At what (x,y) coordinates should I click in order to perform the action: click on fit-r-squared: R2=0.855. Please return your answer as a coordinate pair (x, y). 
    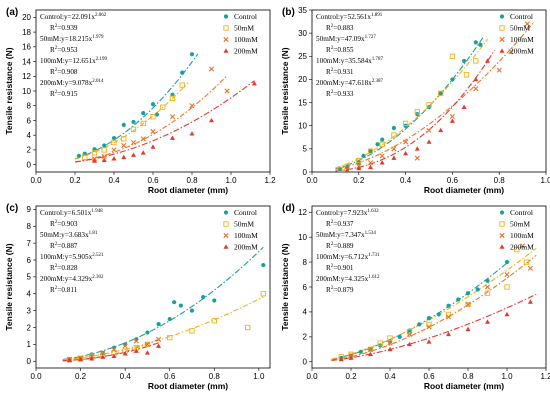
    Looking at the image, I should click on (340, 50).